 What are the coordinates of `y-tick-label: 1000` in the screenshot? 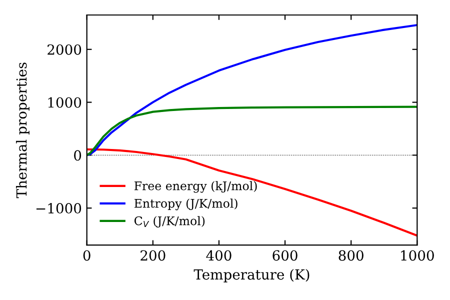 It's located at (65, 102).